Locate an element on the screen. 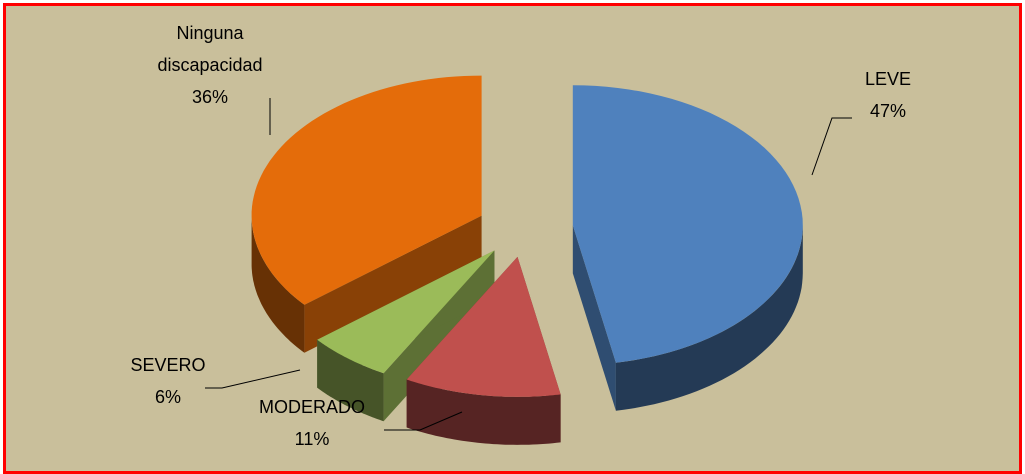 The width and height of the screenshot is (1025, 474). slice-value-label: 36% is located at coordinates (210, 97).